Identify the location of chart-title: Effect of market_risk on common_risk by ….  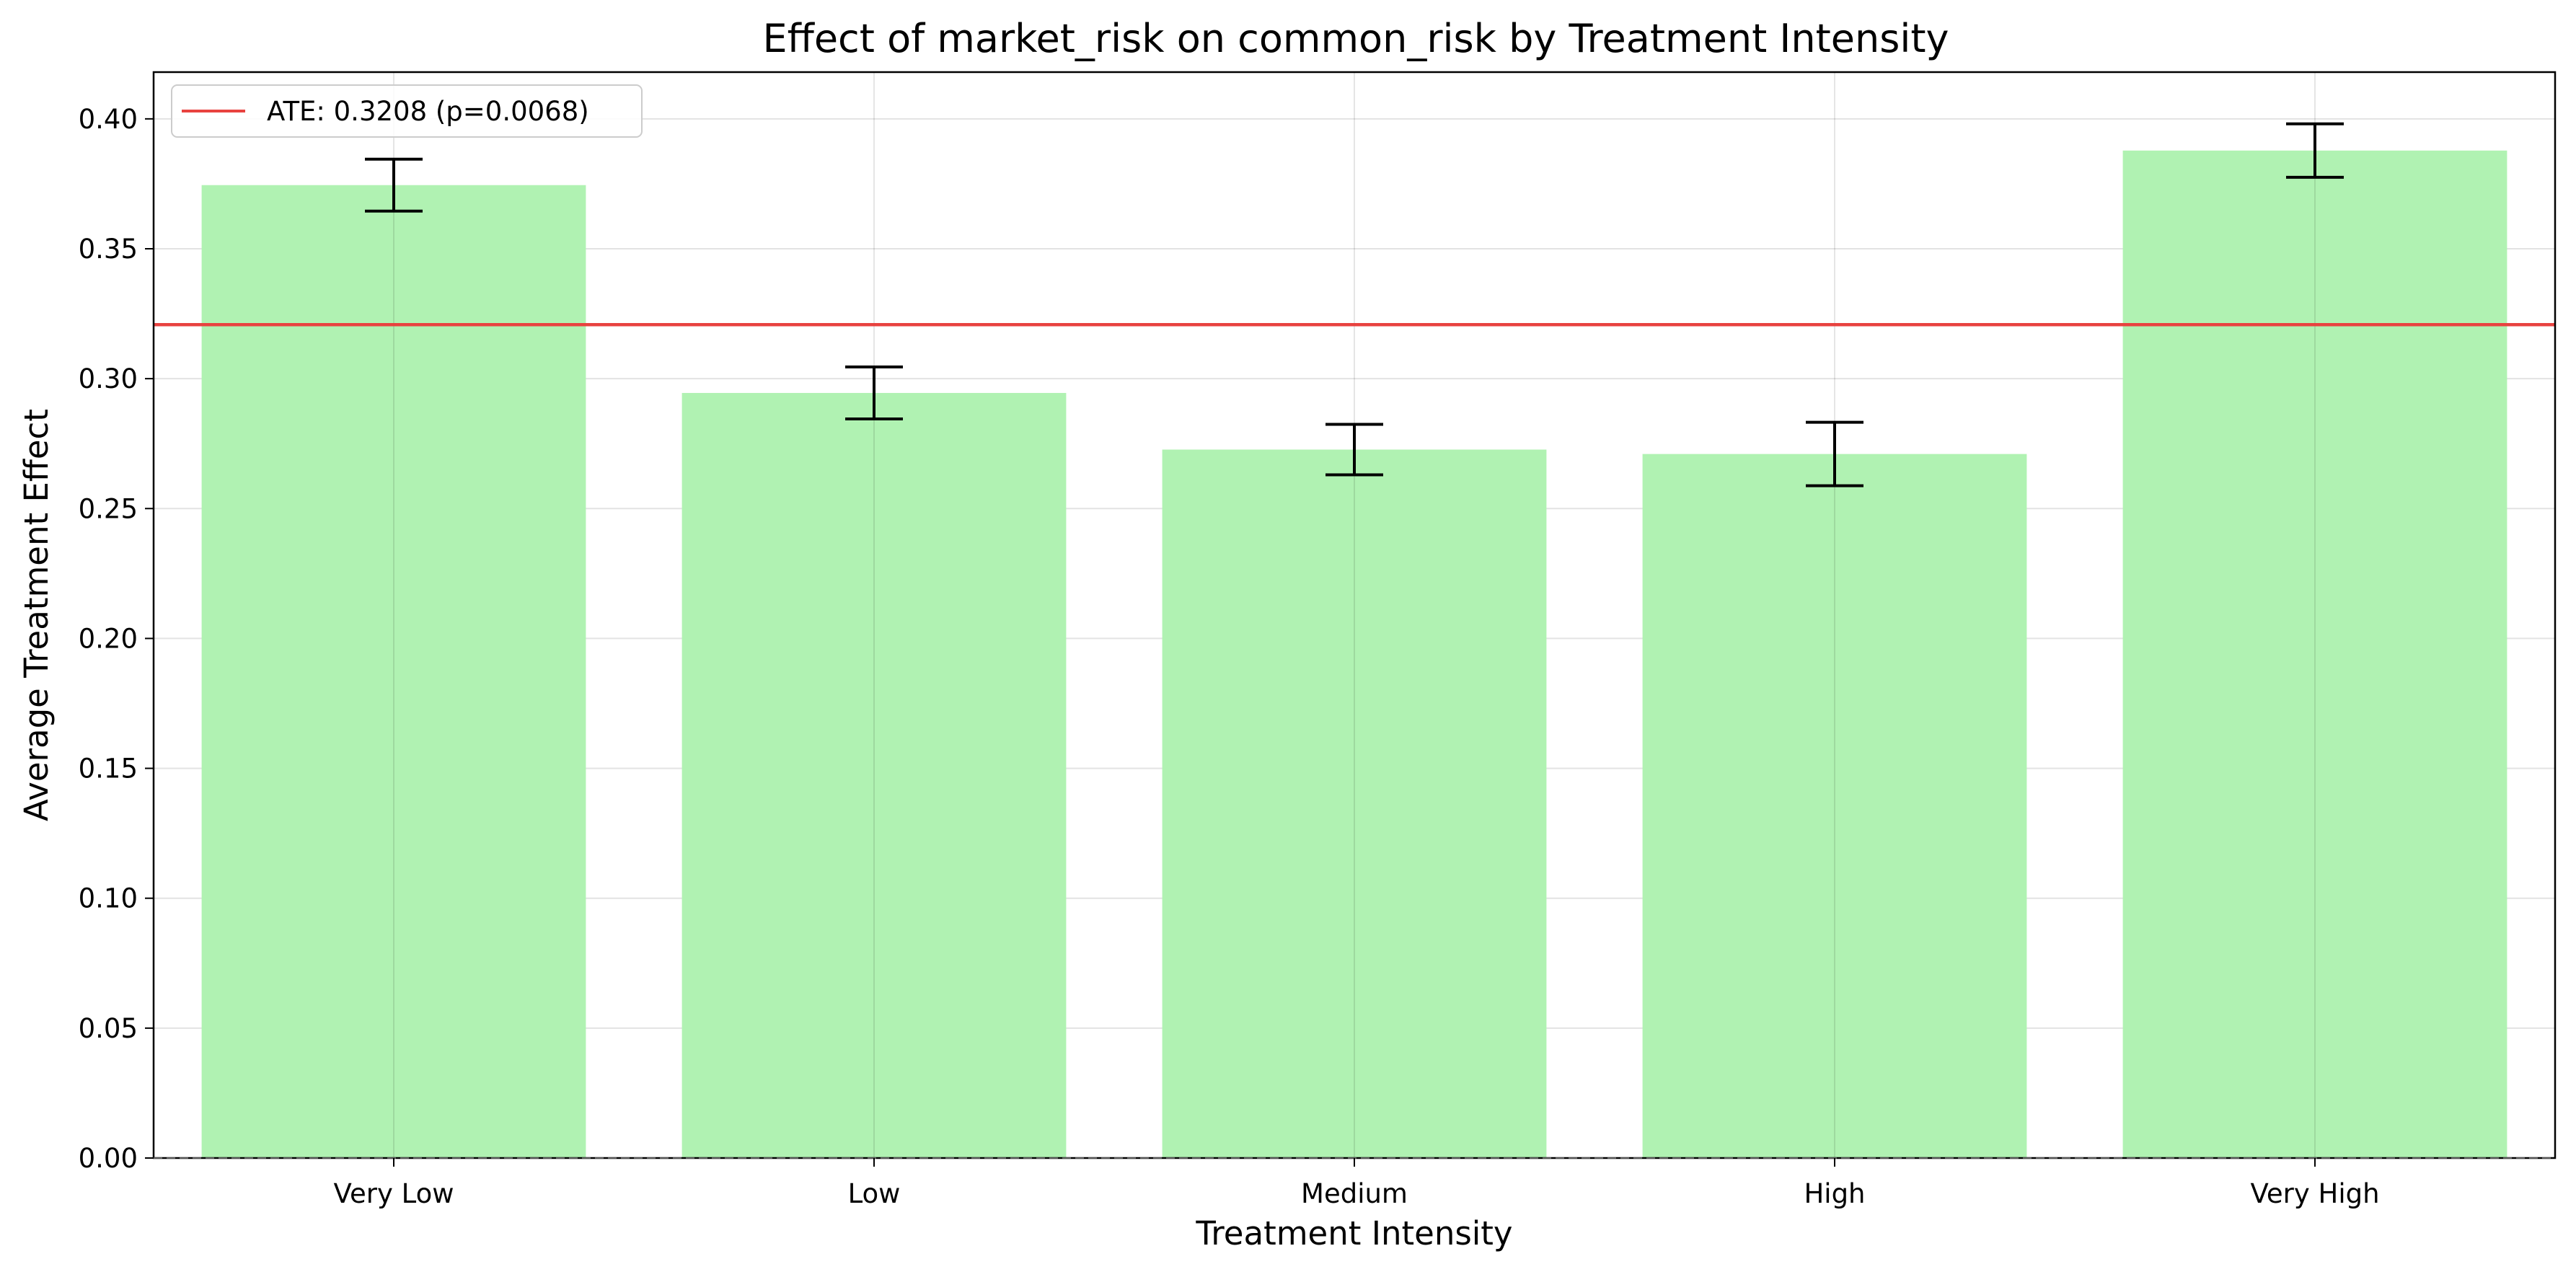
(1356, 38).